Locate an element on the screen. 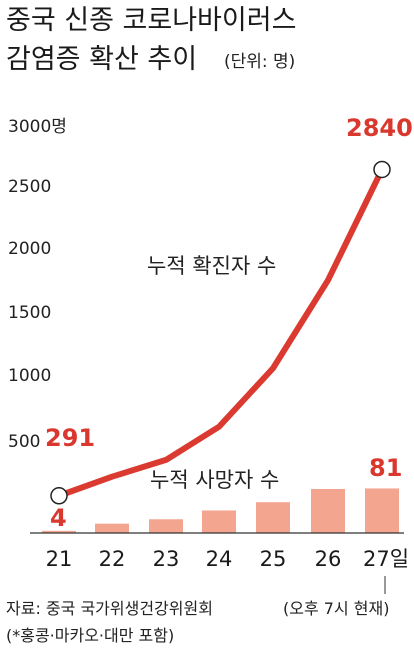  chart-title-line1: 중국 신종 코로나바이러스 is located at coordinates (151, 20).